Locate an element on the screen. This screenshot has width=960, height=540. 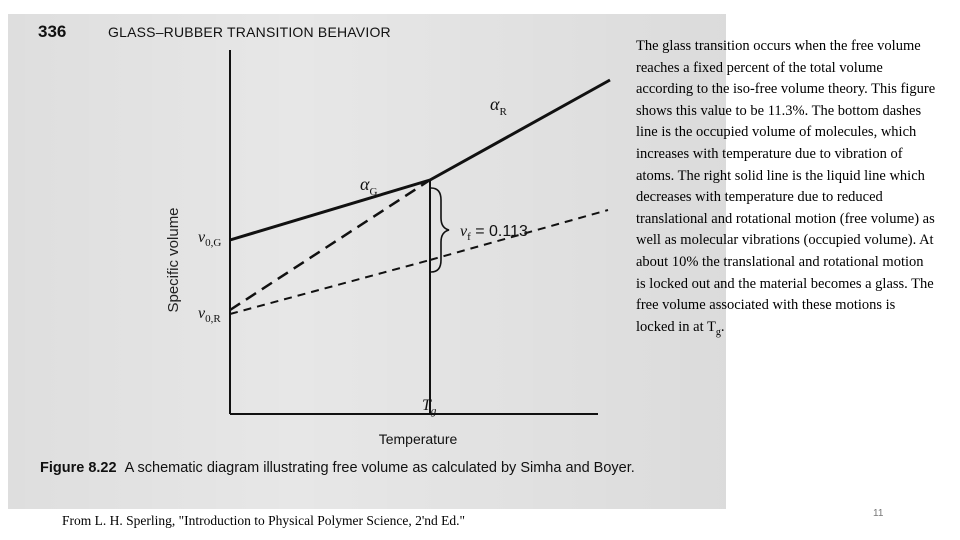
tg-label: Tg is located at coordinates (429, 407).